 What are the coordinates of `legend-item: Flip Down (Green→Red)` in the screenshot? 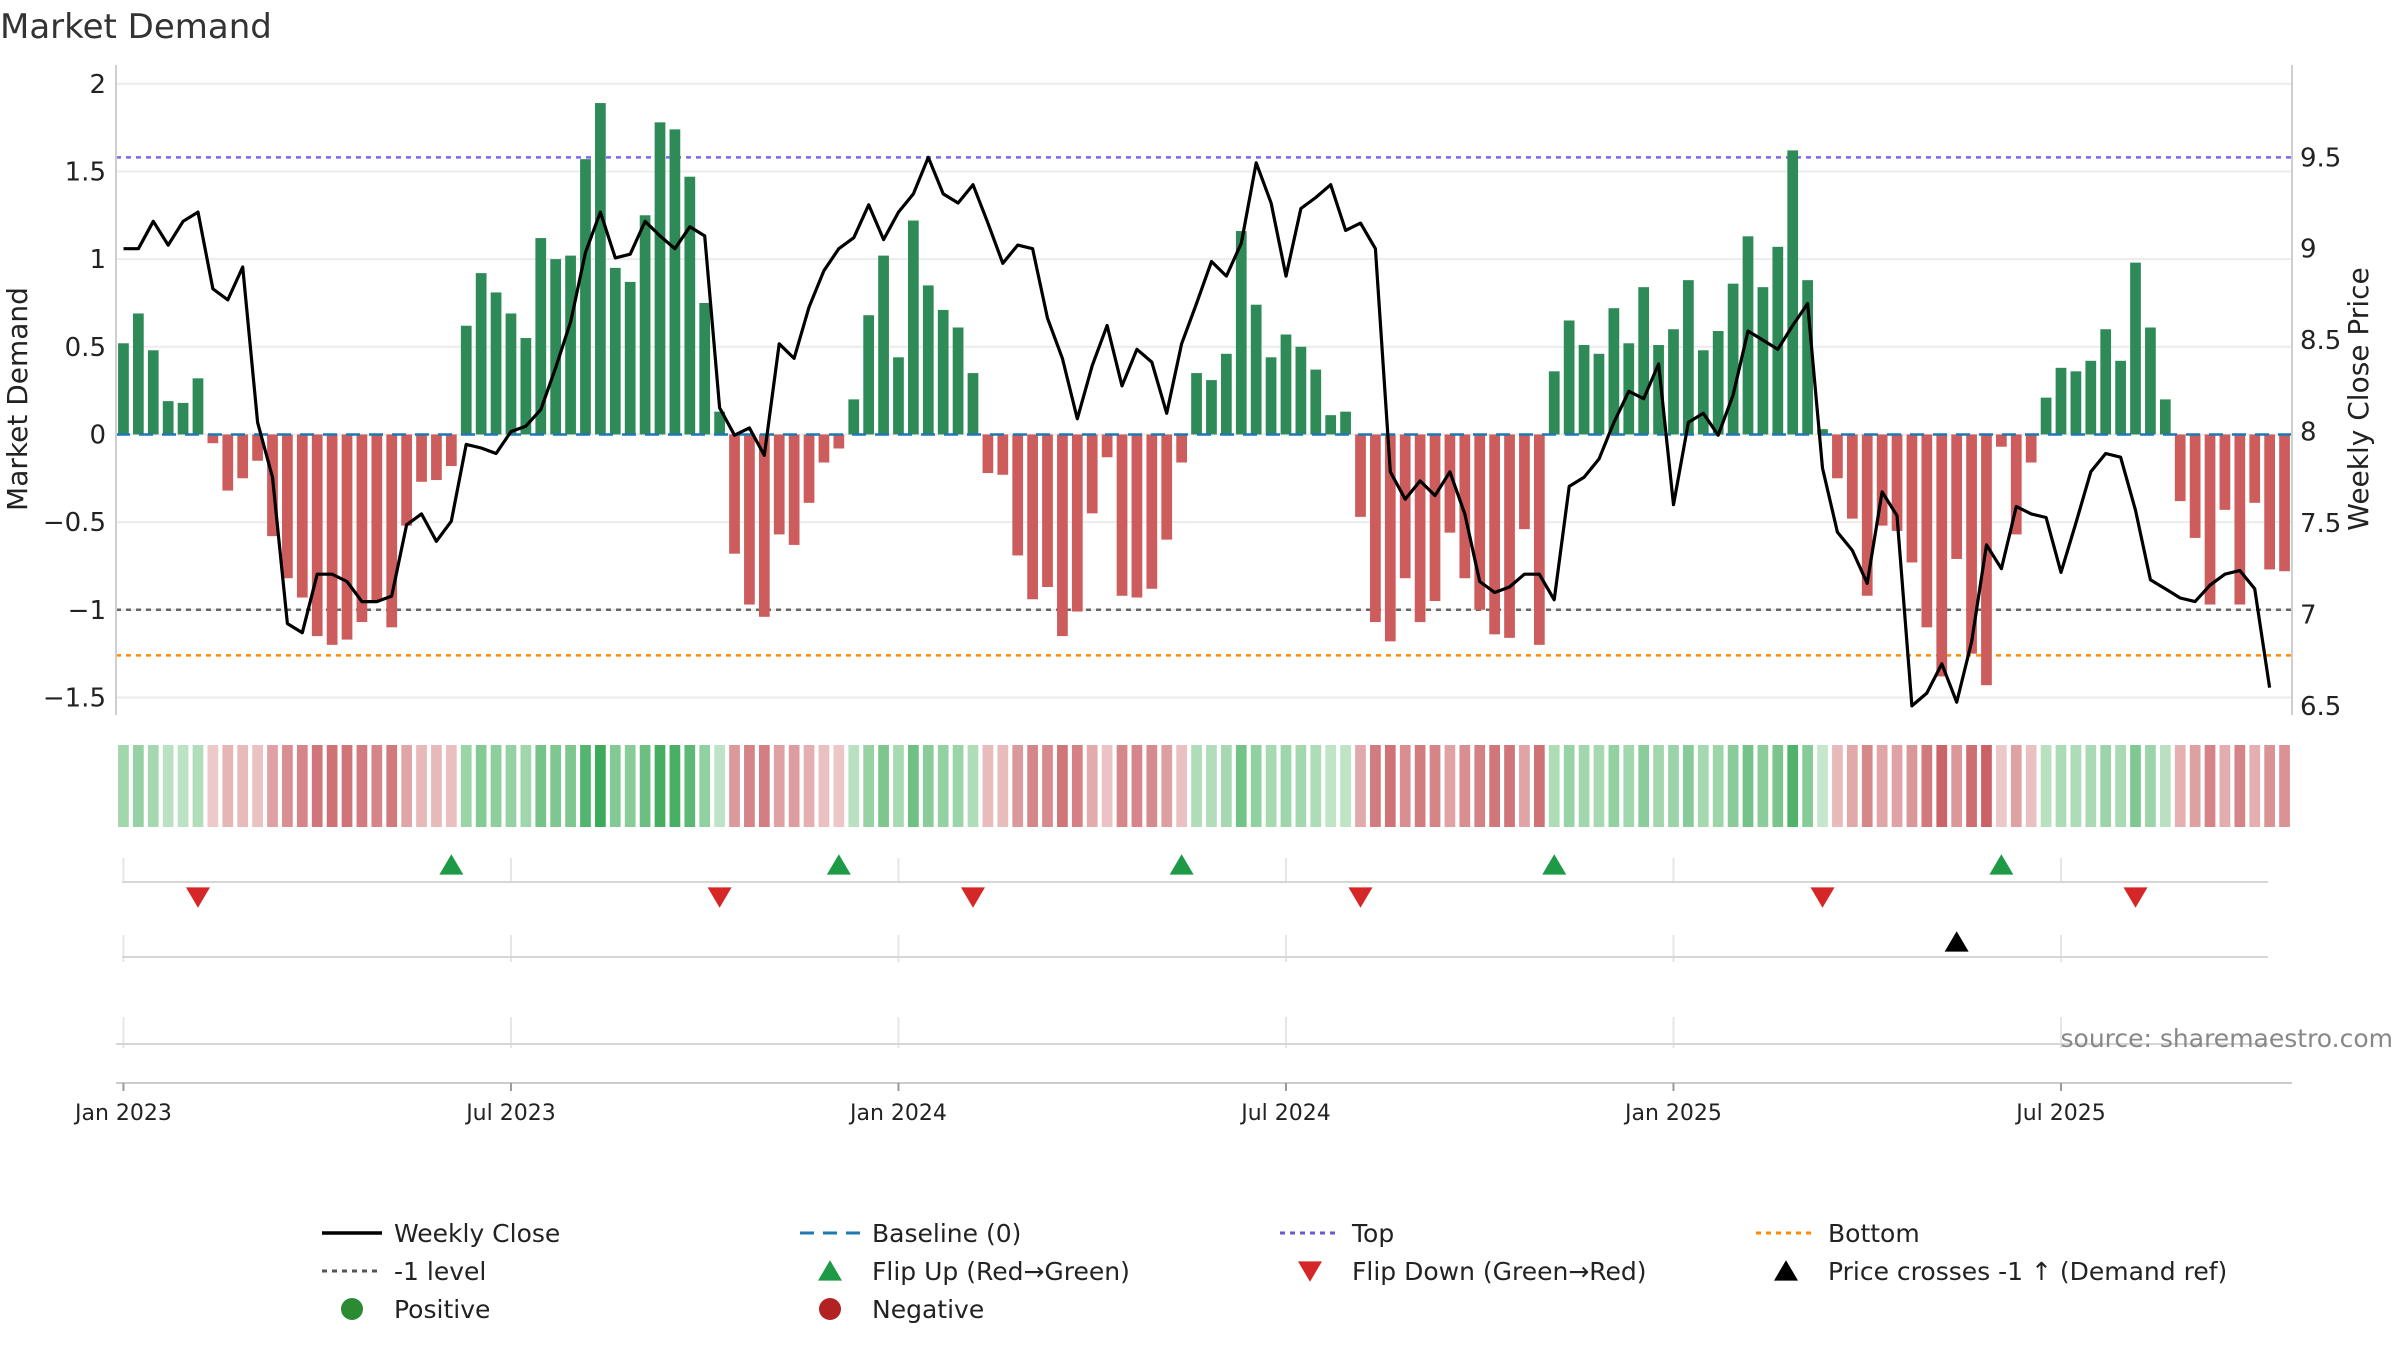 It's located at (1472, 1271).